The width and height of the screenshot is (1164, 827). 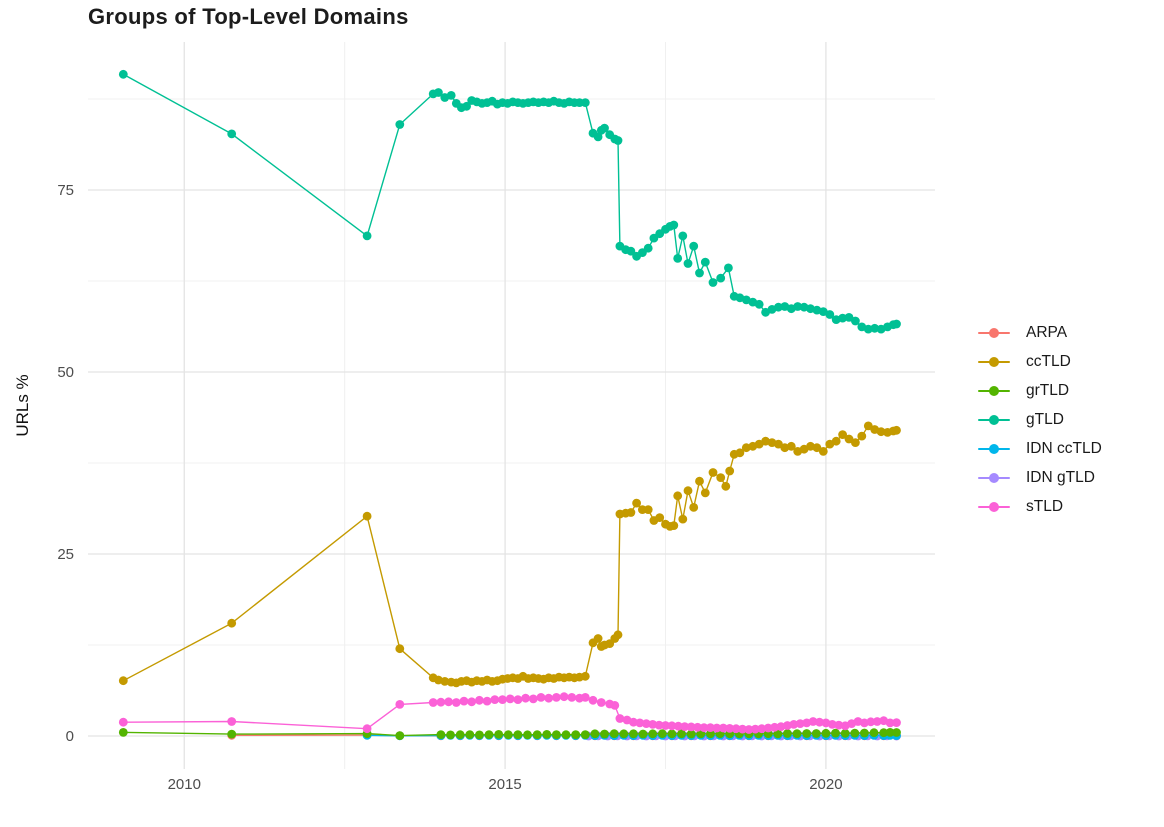 I want to click on legend-item-idn-cctld: IDN ccTLD, so click(x=1040, y=448).